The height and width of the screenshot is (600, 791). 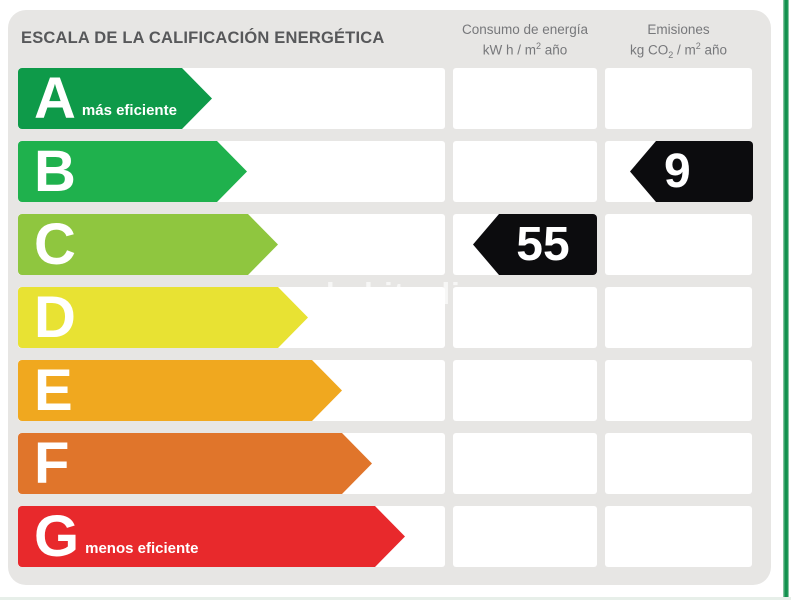 I want to click on consumo-header-title: Consumo de energía, so click(x=525, y=29).